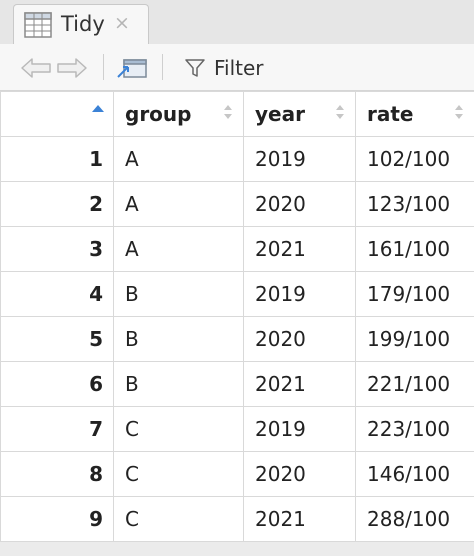 This screenshot has height=556, width=474. What do you see at coordinates (38, 25) in the screenshot?
I see `table-grid-icon` at bounding box center [38, 25].